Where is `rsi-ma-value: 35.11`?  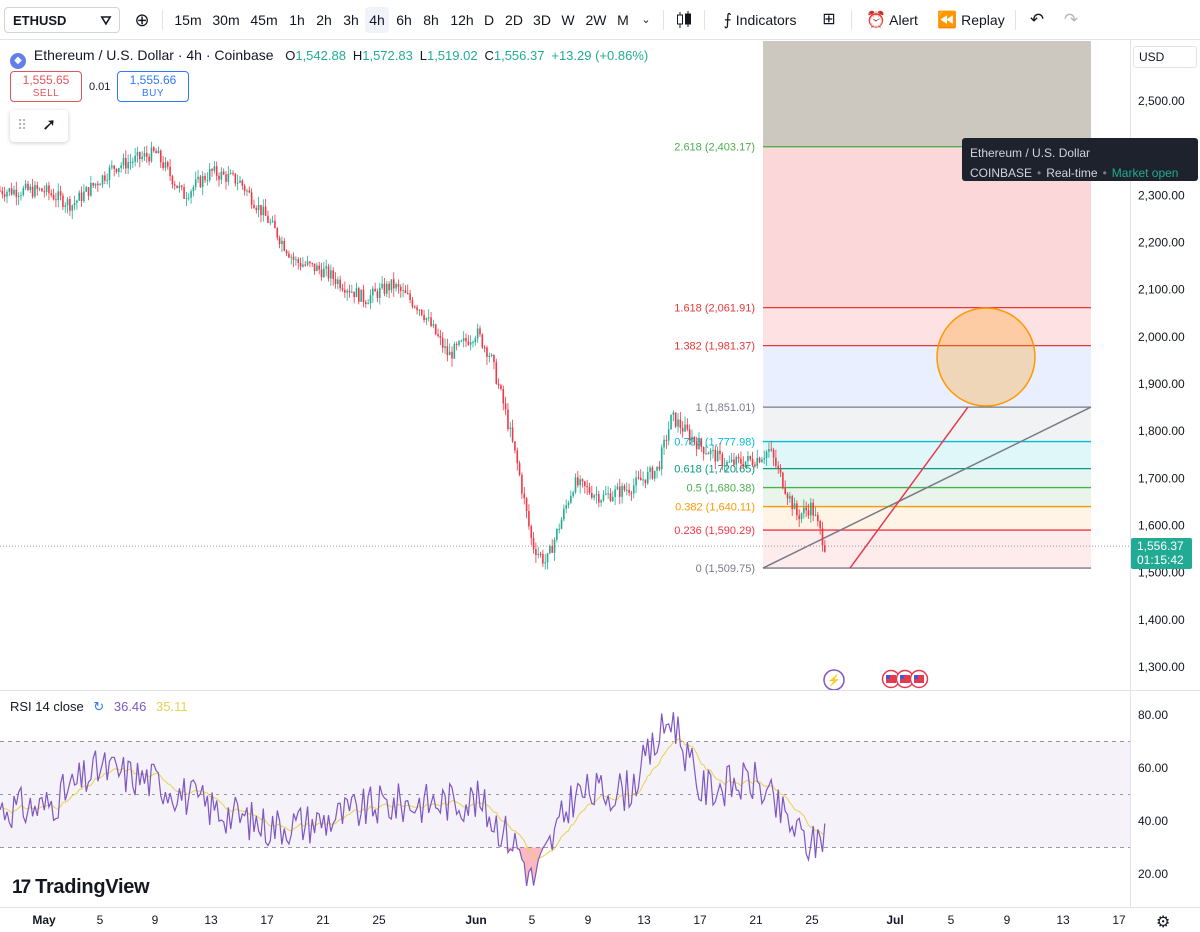 rsi-ma-value: 35.11 is located at coordinates (172, 706).